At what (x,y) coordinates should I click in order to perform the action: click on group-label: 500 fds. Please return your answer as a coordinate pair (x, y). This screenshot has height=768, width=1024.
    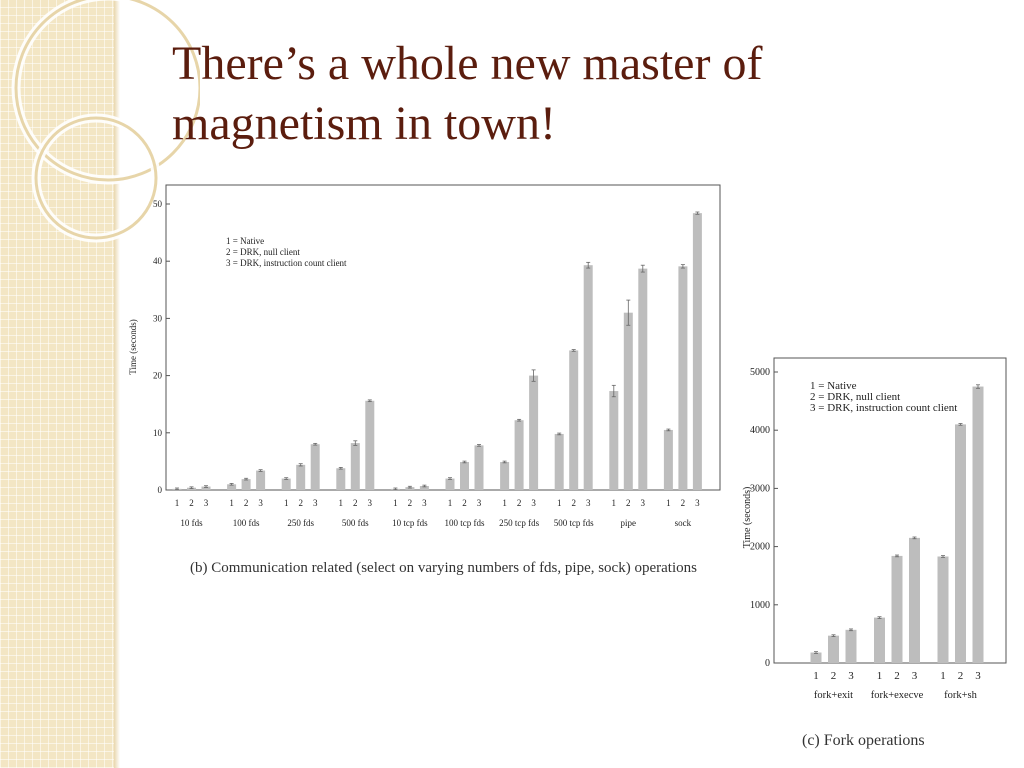
    Looking at the image, I should click on (355, 523).